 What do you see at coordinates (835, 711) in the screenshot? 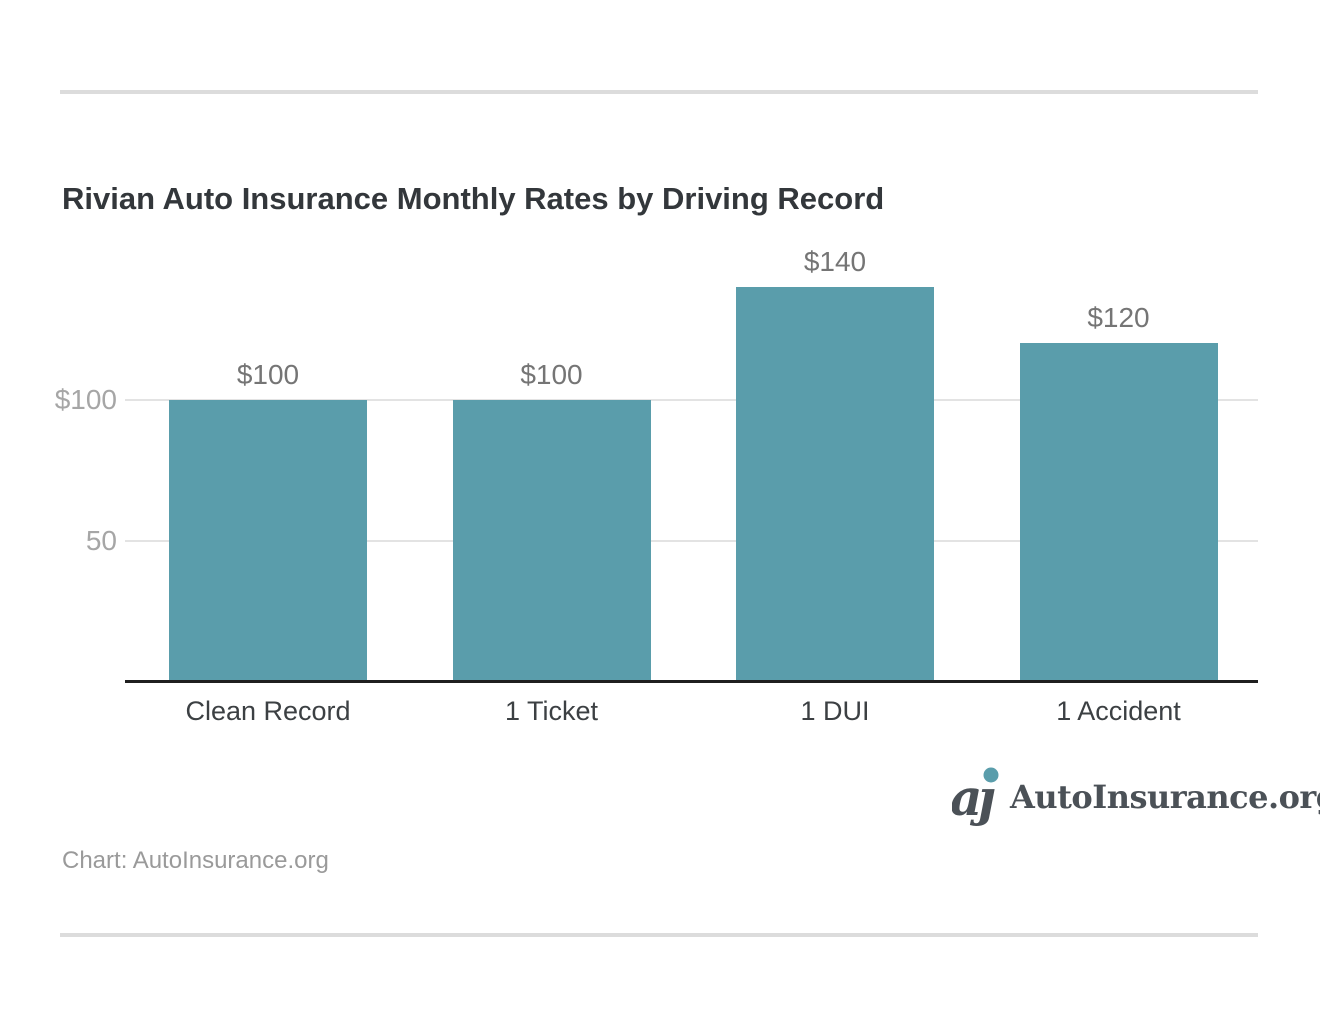
I see `x-axis-label-1-dui: 1 DUI` at bounding box center [835, 711].